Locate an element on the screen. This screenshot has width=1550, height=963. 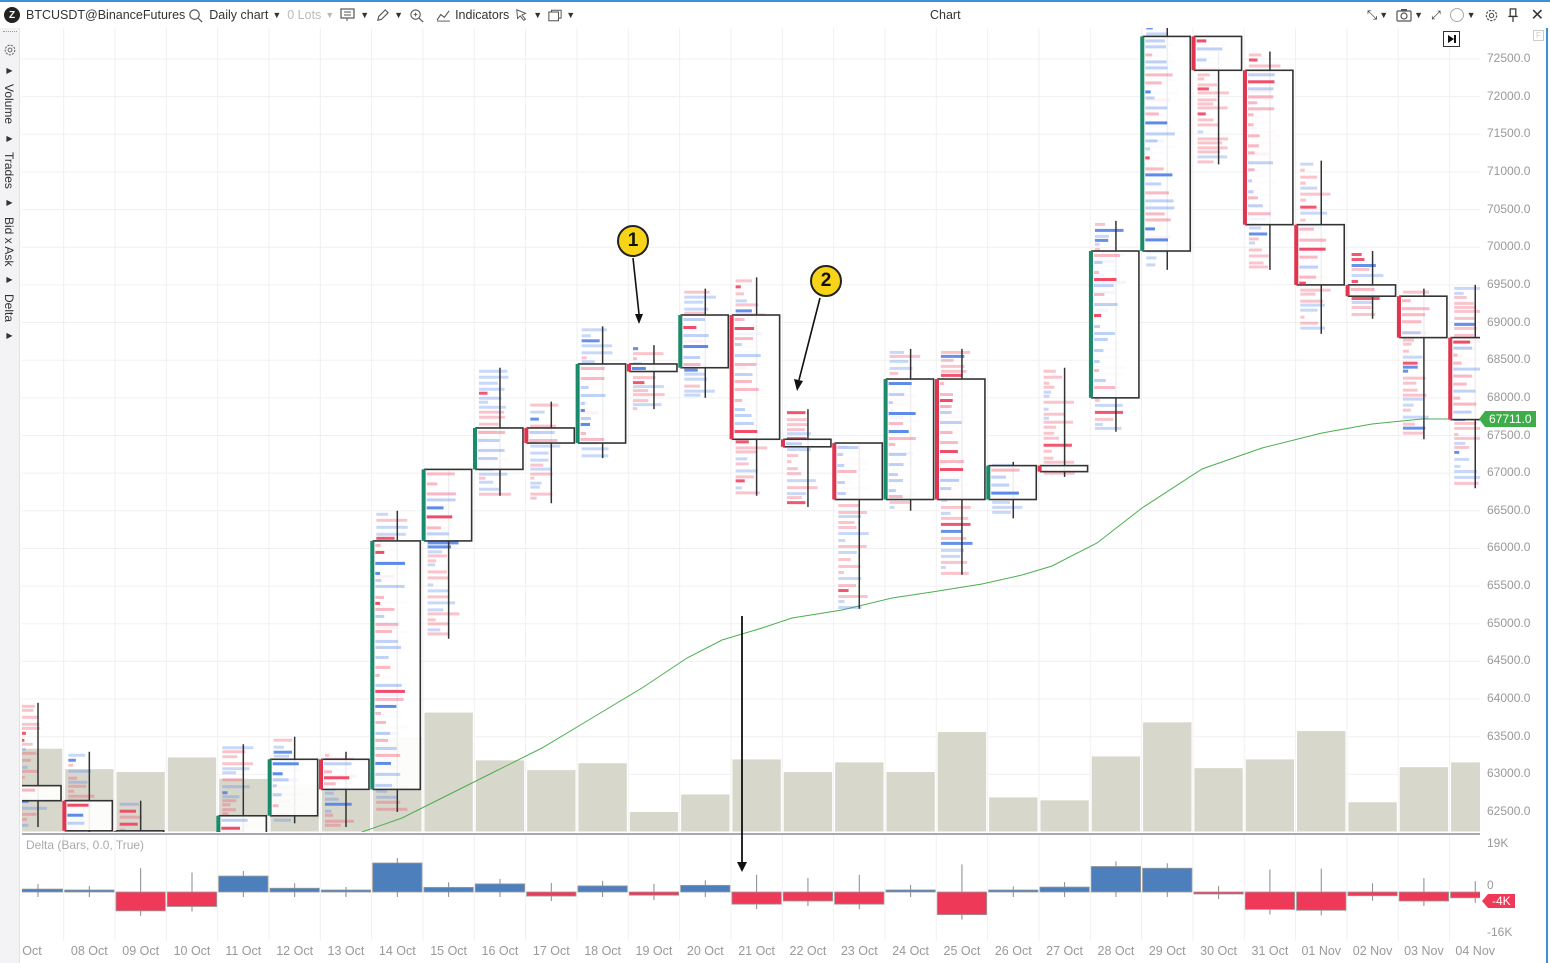
symbol-selector: BTCUSDT@BinanceFutures is located at coordinates (114, 15).